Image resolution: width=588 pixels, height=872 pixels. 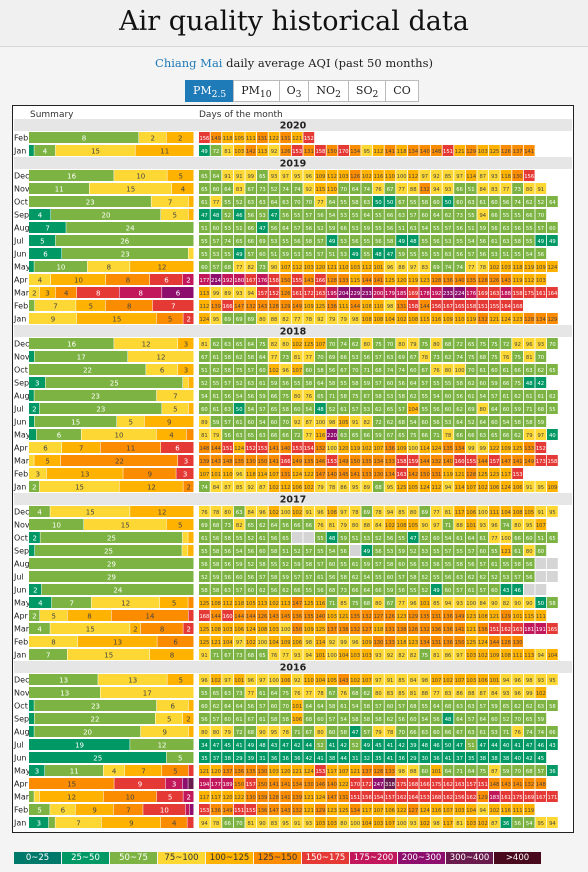 I want to click on day-value: 71, so click(x=216, y=656).